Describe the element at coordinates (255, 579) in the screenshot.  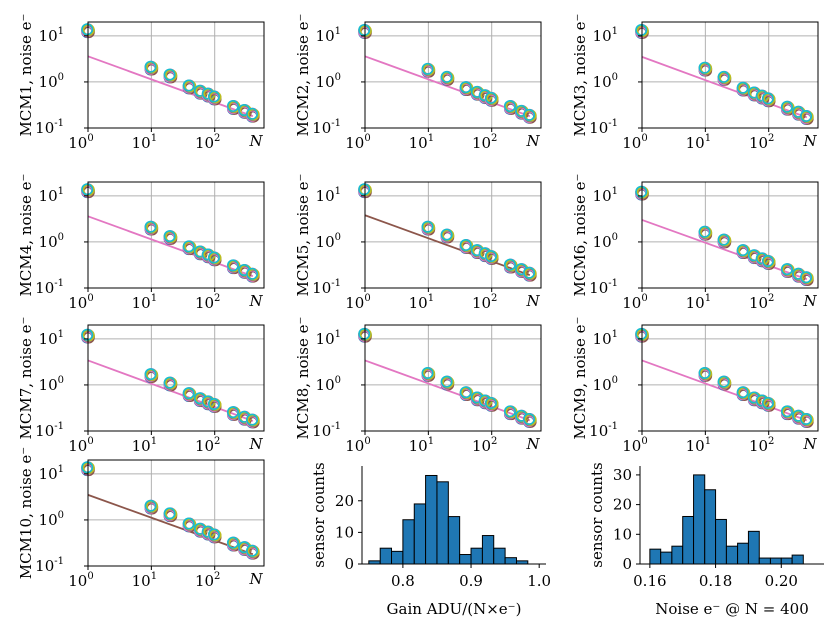
I see `x-axis-n-label: N` at that location.